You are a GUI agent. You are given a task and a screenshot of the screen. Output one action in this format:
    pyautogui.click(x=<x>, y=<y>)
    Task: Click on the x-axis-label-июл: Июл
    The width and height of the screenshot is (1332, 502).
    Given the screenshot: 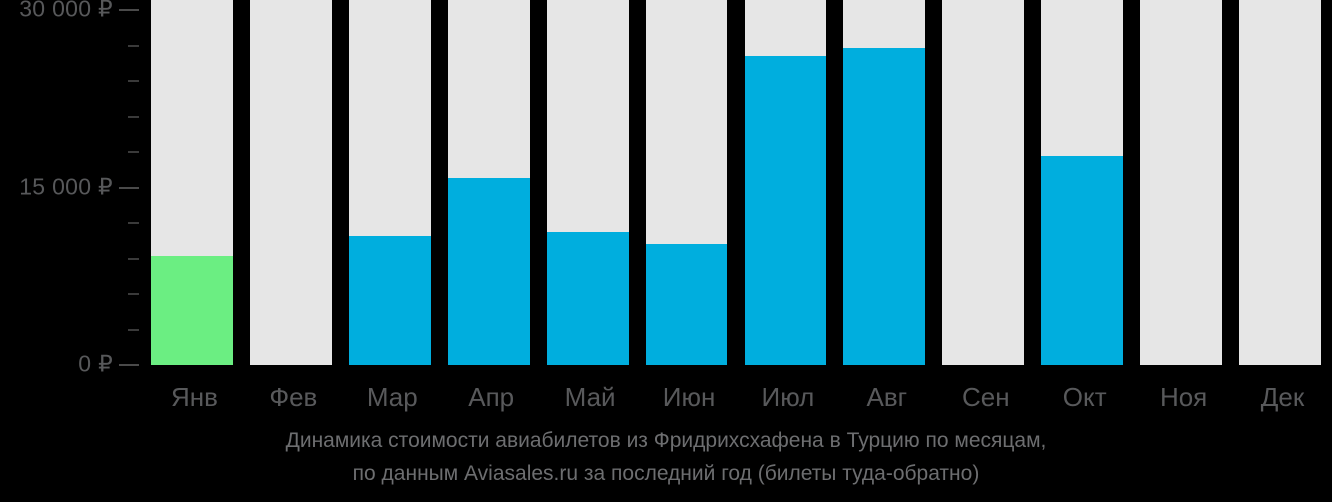 What is the action you would take?
    pyautogui.click(x=788, y=397)
    